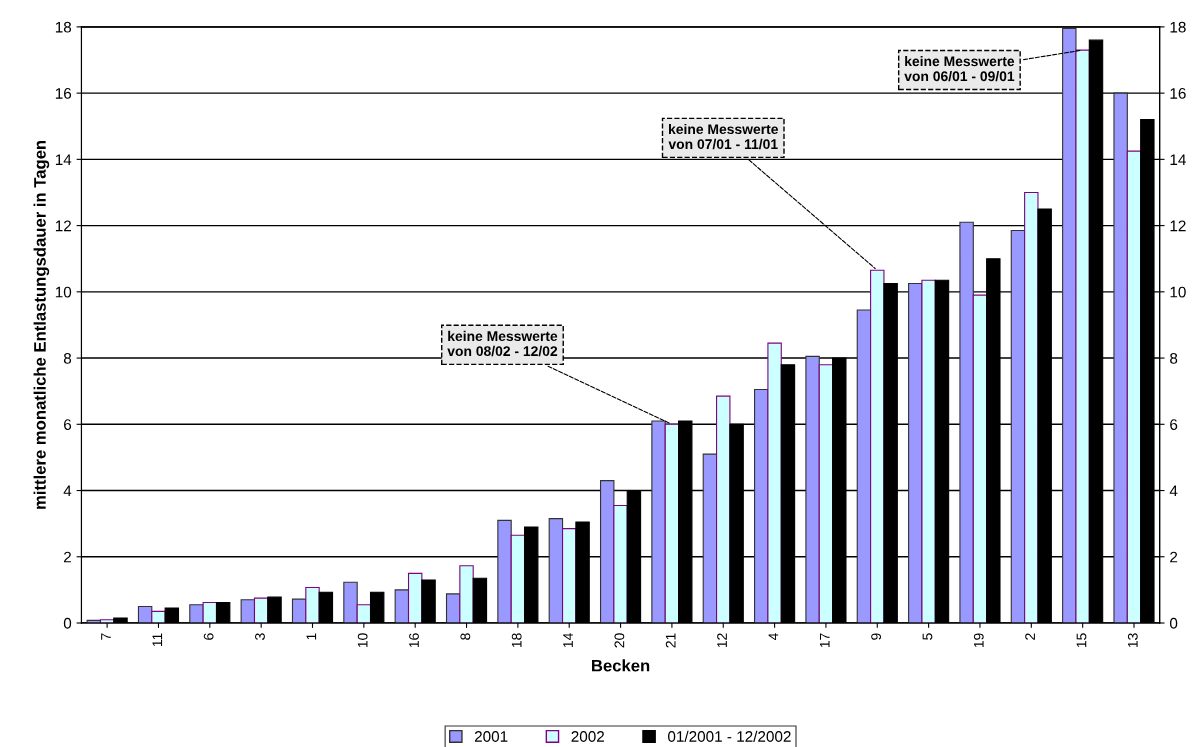 The image size is (1198, 747). What do you see at coordinates (362, 640) in the screenshot?
I see `x-tick-label: 10` at bounding box center [362, 640].